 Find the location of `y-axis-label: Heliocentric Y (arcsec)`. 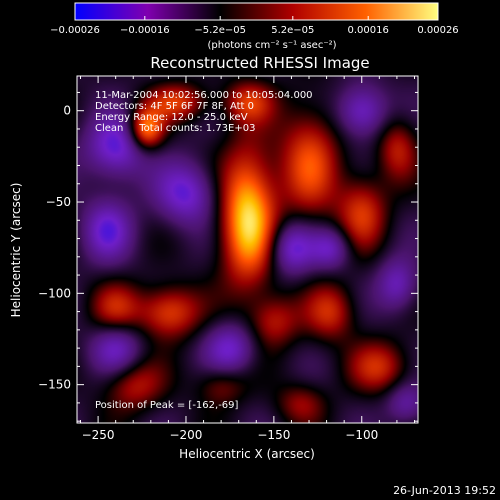

y-axis-label: Heliocentric Y (arcsec) is located at coordinates (16, 250).